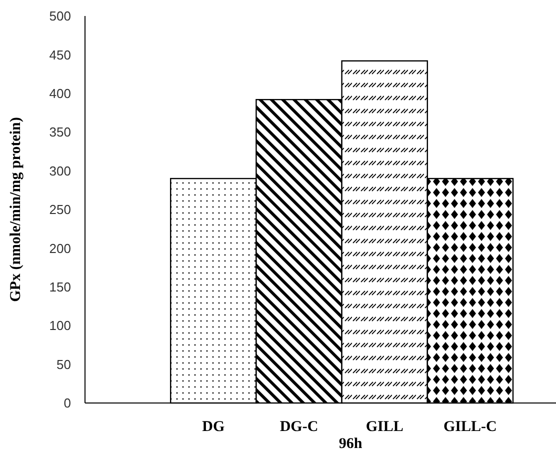 The width and height of the screenshot is (556, 452). Describe the element at coordinates (470, 427) in the screenshot. I see `x-tick-label: GILL-C` at that location.